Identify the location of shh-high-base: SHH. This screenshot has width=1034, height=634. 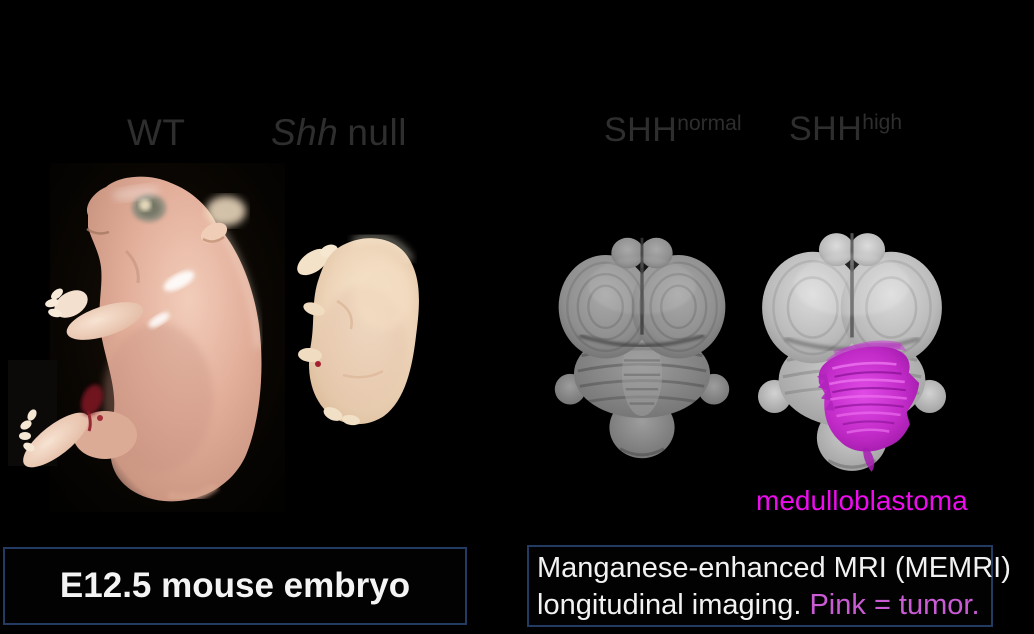
(826, 129).